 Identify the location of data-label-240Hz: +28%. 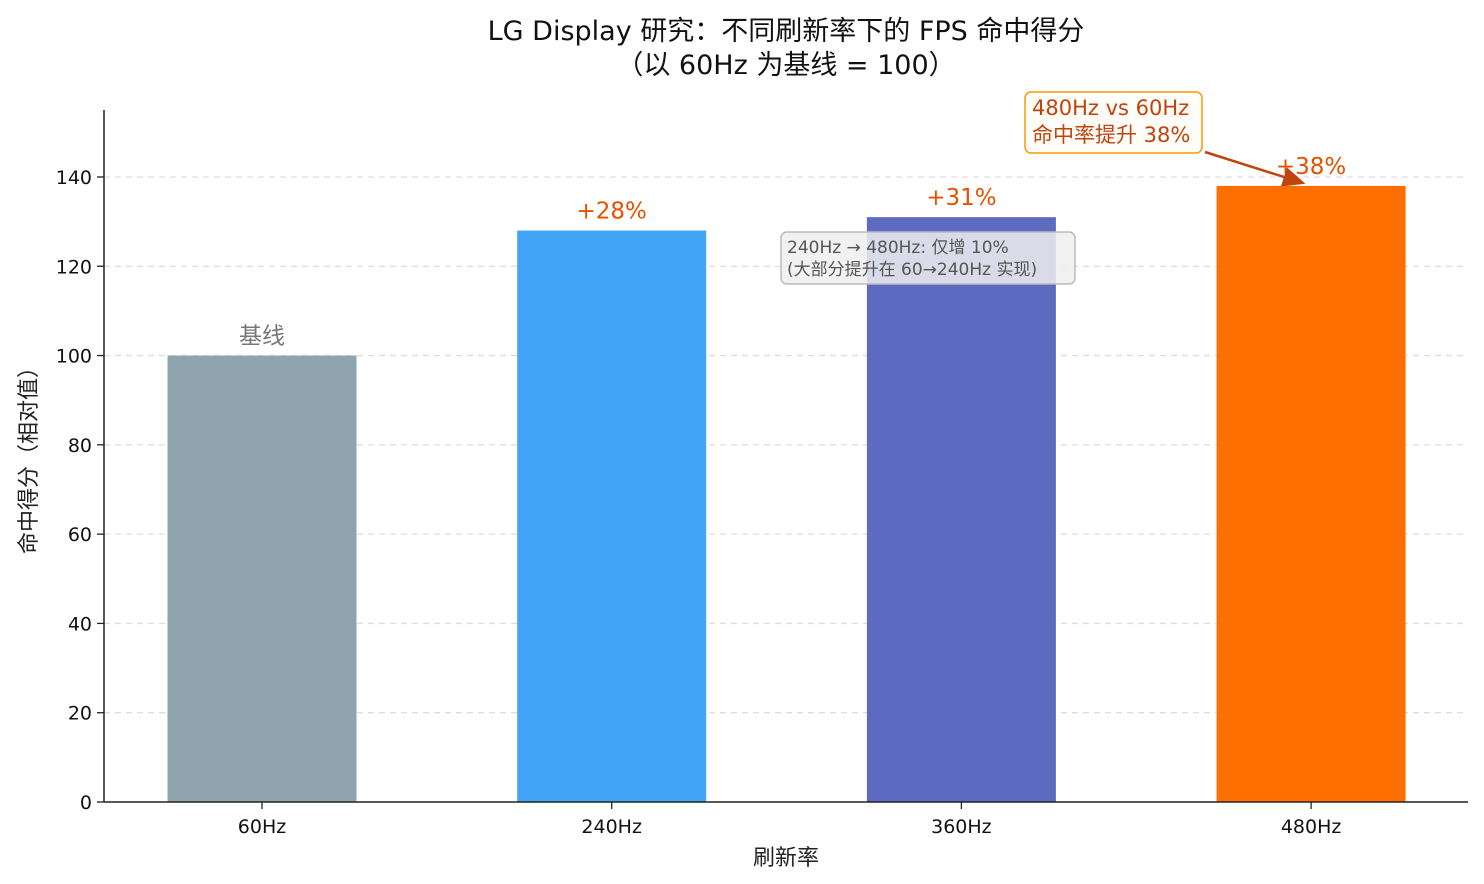
(611, 212).